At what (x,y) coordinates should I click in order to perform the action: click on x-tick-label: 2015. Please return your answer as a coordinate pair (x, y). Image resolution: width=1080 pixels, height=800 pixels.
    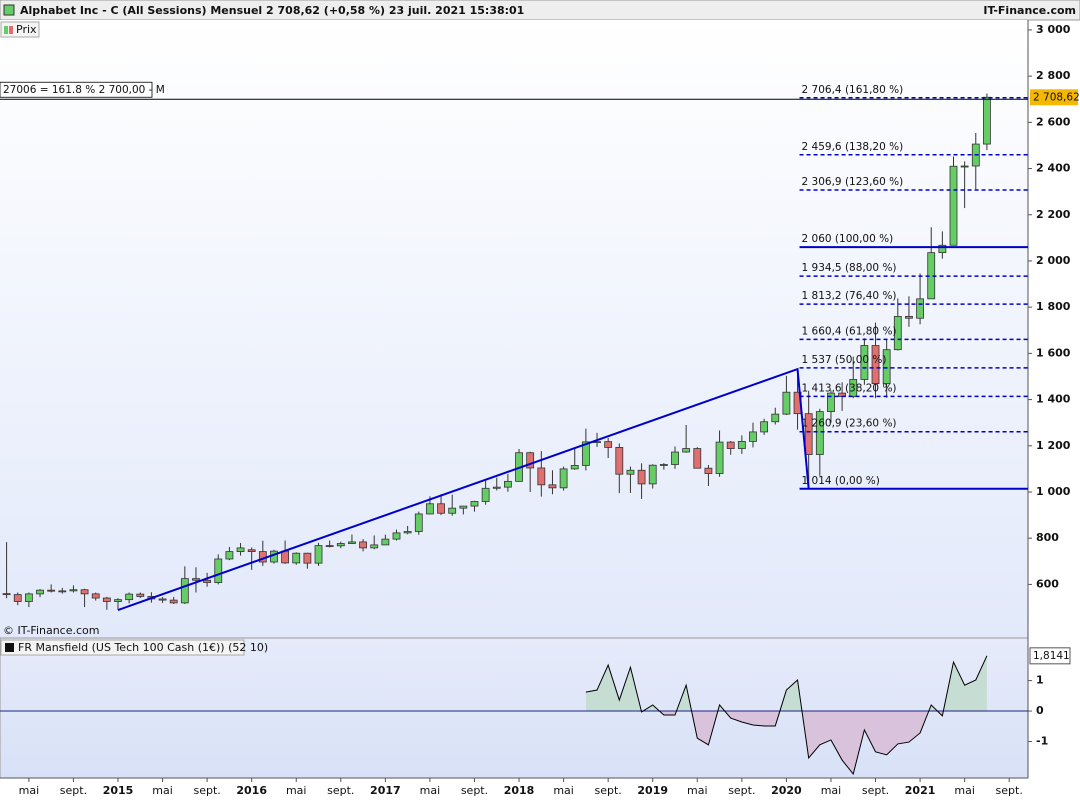
    Looking at the image, I should click on (118, 790).